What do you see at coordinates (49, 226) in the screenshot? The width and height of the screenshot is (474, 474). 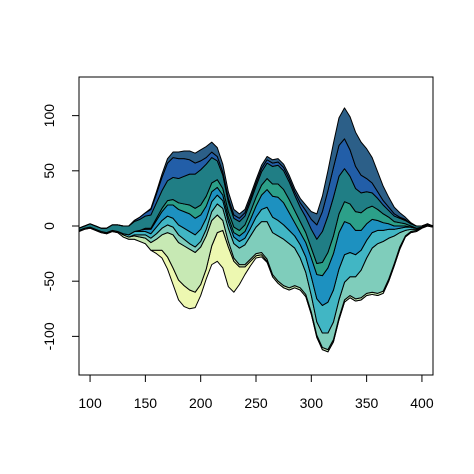 I see `y-tick-label: 0` at bounding box center [49, 226].